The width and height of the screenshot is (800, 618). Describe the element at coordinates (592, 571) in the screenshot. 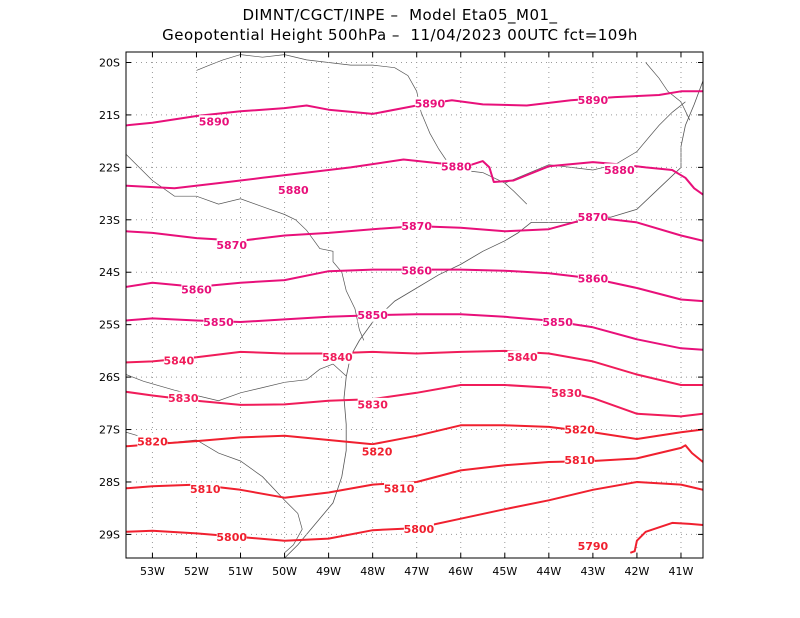

I see `lon-tick-label: 43W` at that location.